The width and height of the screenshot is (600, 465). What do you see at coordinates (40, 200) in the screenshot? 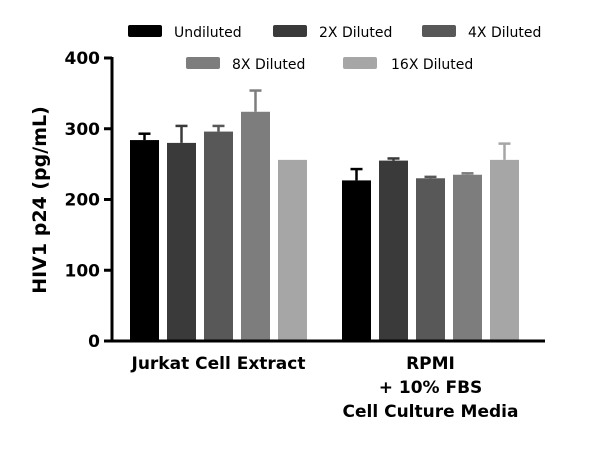
I see `y-axis-label: HIV1 p24 (pg/mL)` at bounding box center [40, 200].